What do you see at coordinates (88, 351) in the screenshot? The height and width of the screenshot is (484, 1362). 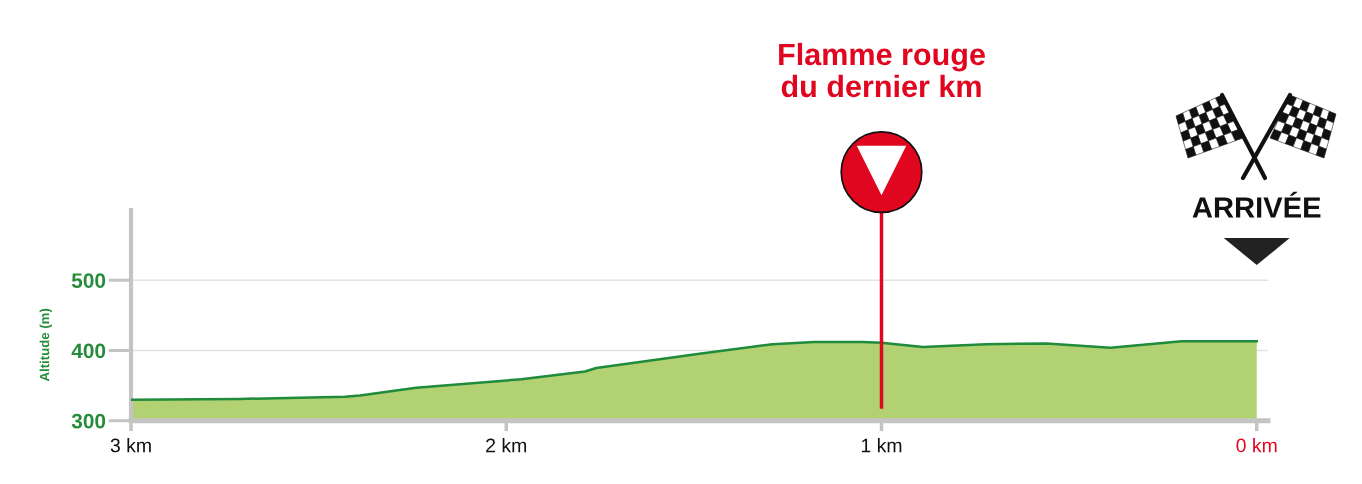 I see `y-tick-label: 400` at bounding box center [88, 351].